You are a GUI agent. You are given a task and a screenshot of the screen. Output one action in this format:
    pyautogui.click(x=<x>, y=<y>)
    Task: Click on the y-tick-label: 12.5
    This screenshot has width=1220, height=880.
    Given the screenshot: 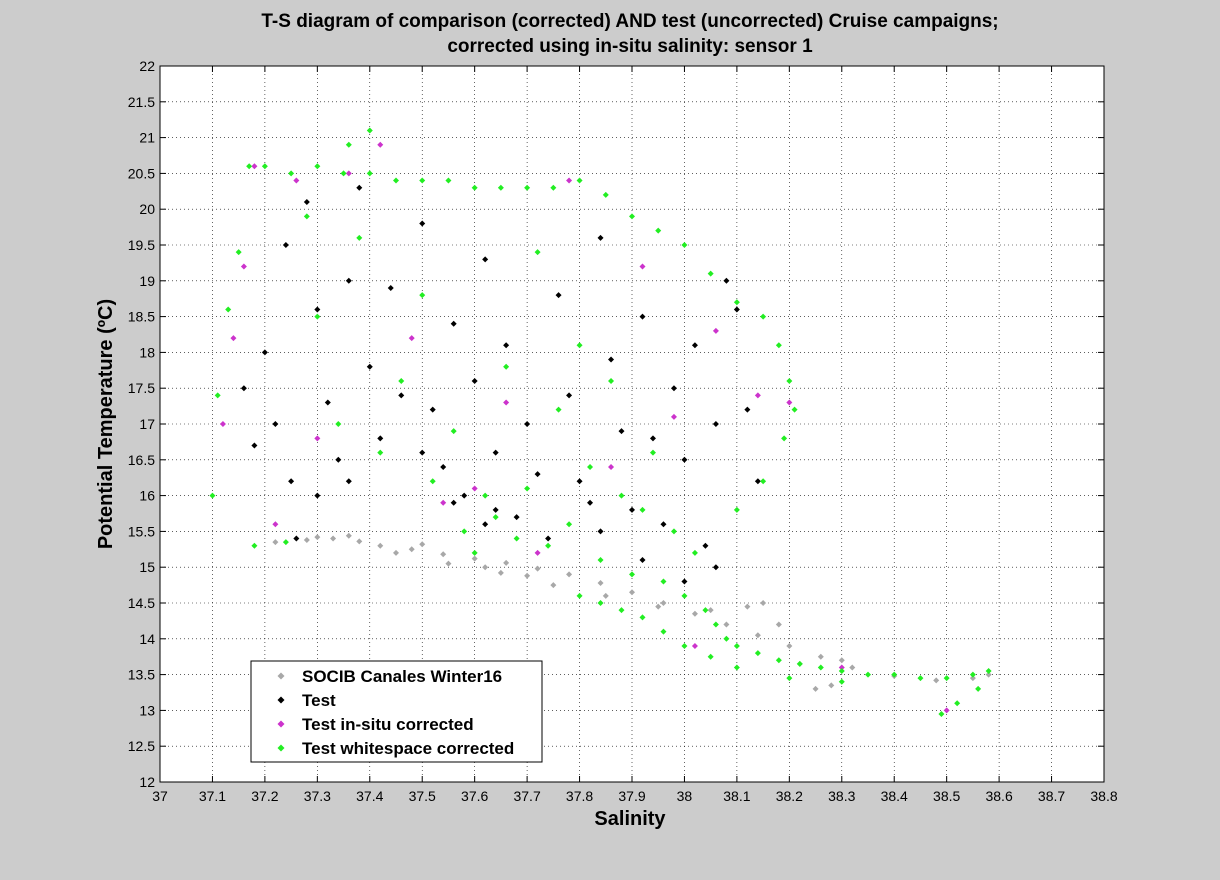 What is the action you would take?
    pyautogui.click(x=141, y=746)
    